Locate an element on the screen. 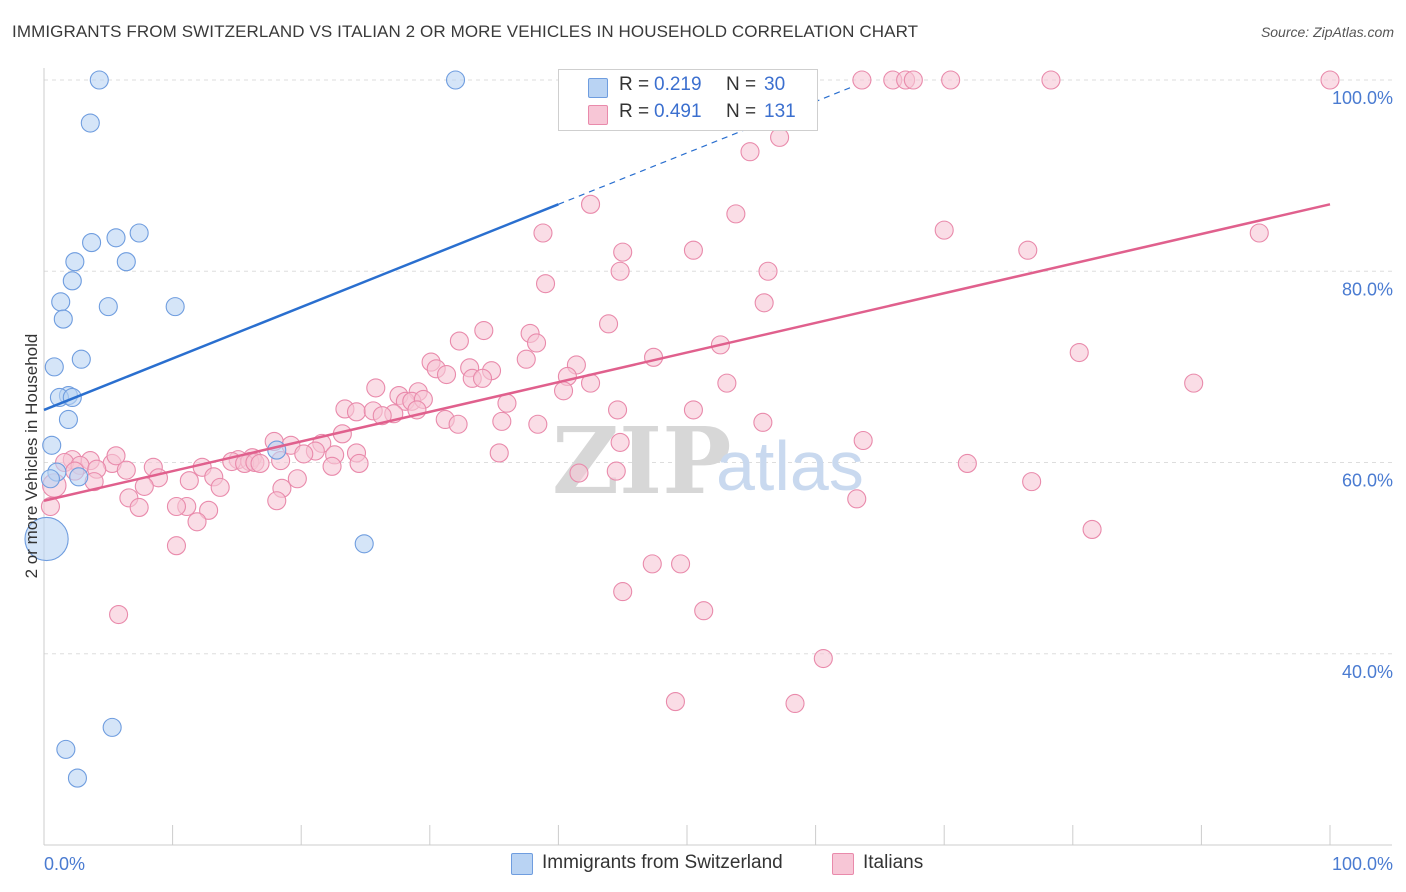 This screenshot has width=1406, height=892. legend-row-switzerland: R = 0.219 N = 30 is located at coordinates (688, 87).